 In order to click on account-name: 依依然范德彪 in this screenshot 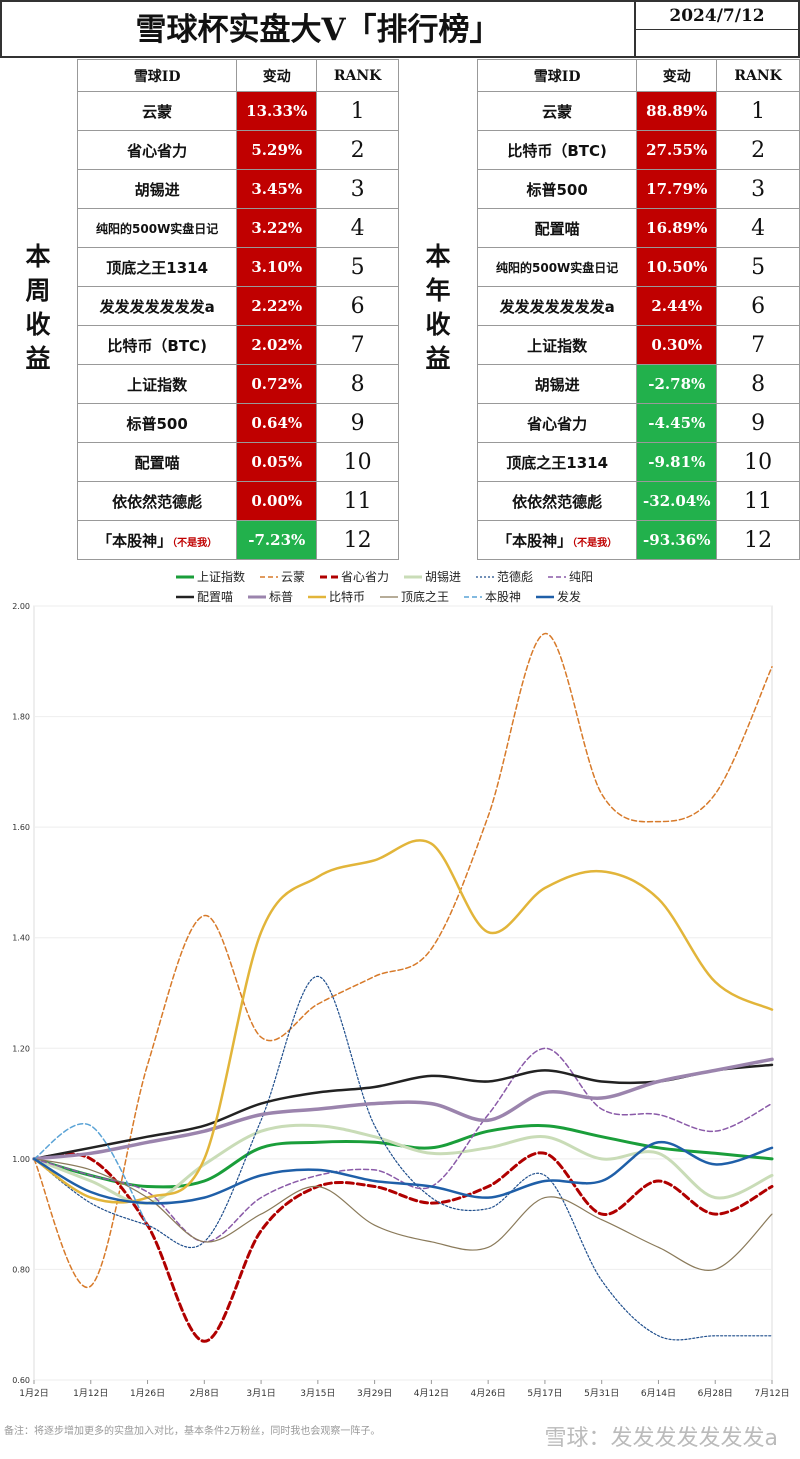, I will do `click(557, 501)`.